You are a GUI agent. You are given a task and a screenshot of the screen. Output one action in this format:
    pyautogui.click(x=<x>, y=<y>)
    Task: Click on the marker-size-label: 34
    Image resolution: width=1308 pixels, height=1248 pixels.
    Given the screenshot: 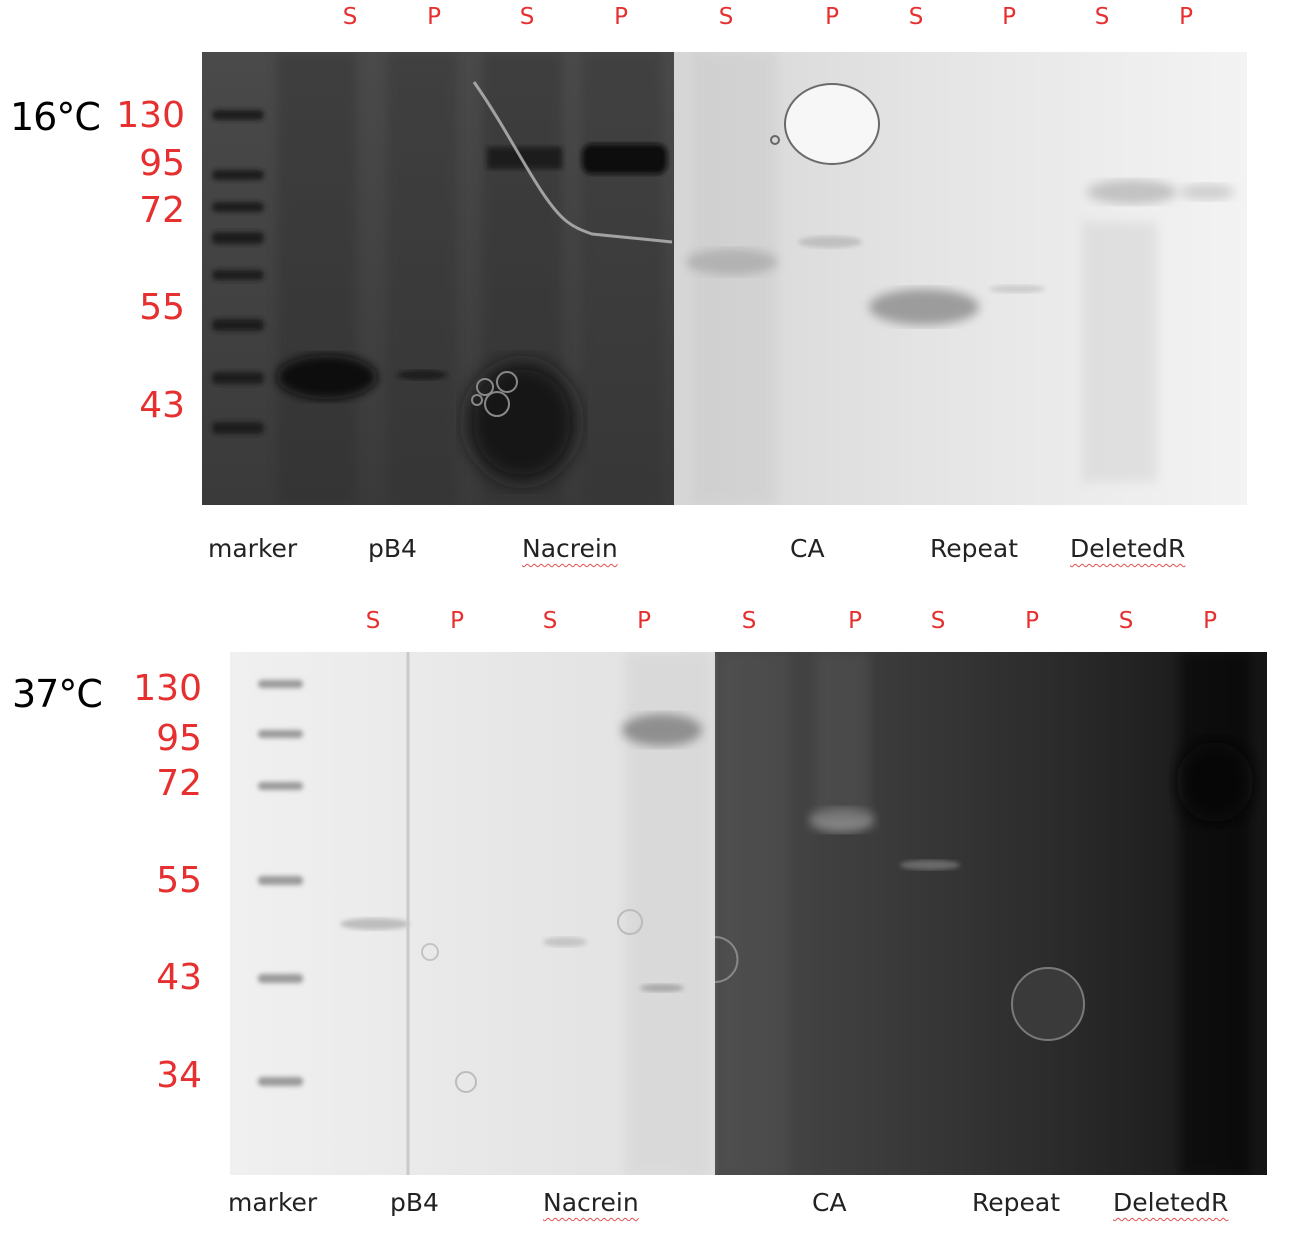 What is the action you would take?
    pyautogui.click(x=179, y=1075)
    